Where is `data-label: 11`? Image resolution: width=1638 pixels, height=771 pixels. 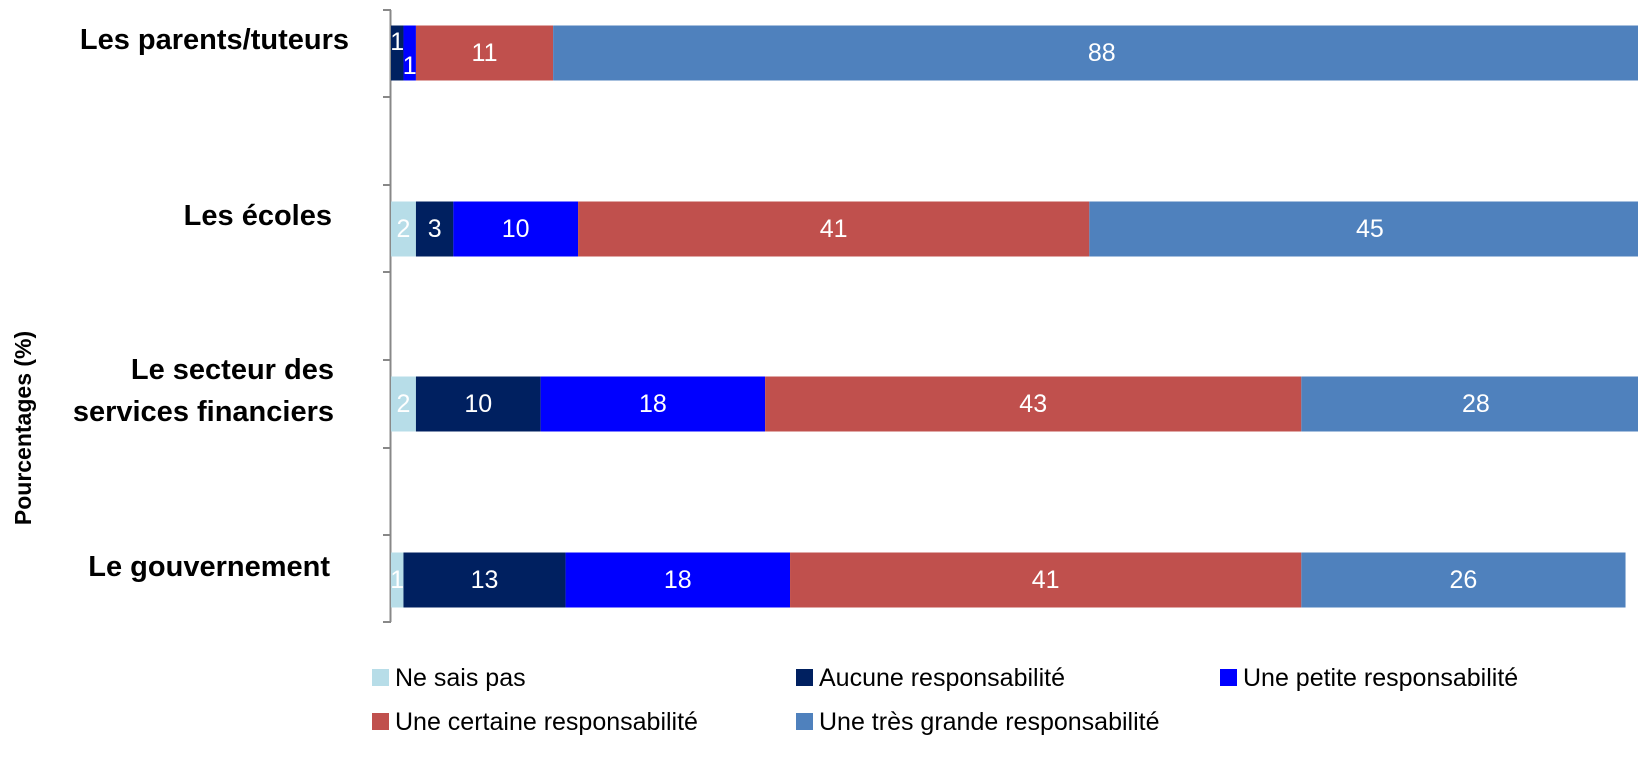 data-label: 11 is located at coordinates (485, 53).